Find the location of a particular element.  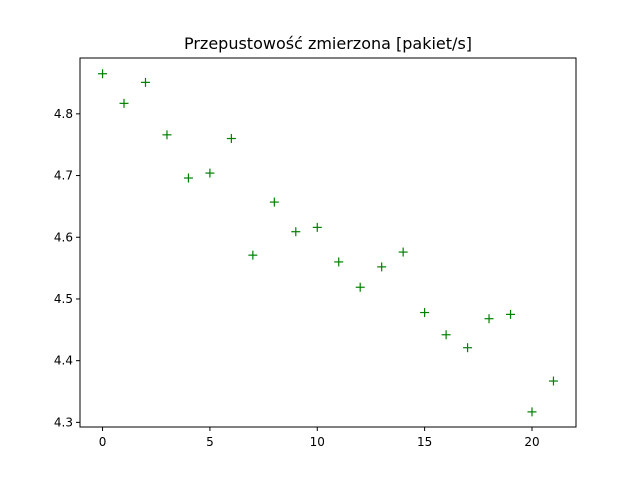

y-tick-label: 4.7 is located at coordinates (63, 176).